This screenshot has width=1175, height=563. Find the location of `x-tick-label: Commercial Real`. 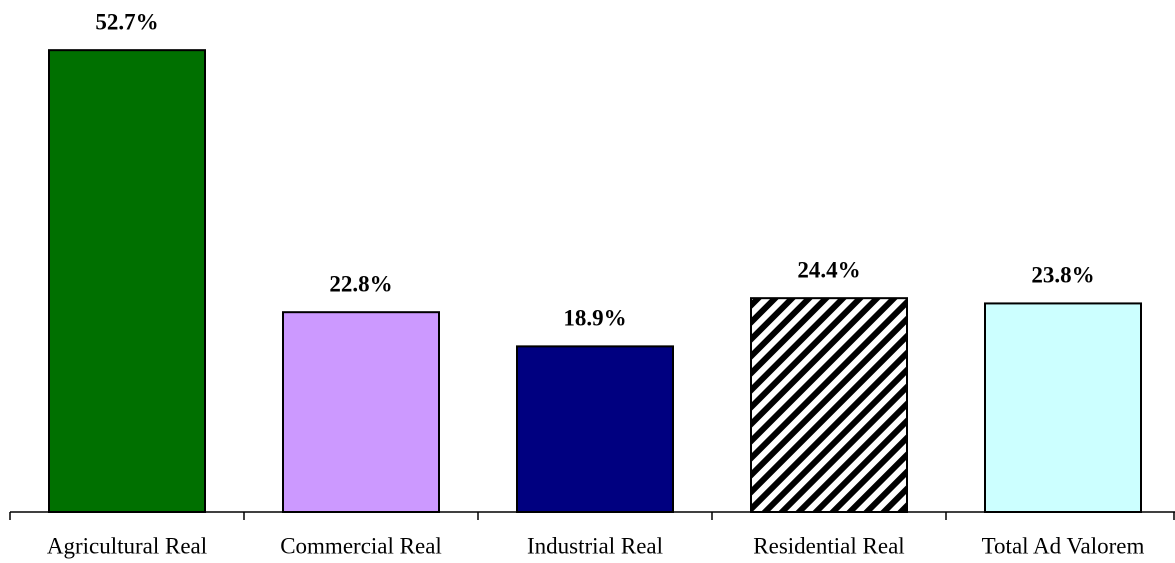

x-tick-label: Commercial Real is located at coordinates (361, 545).